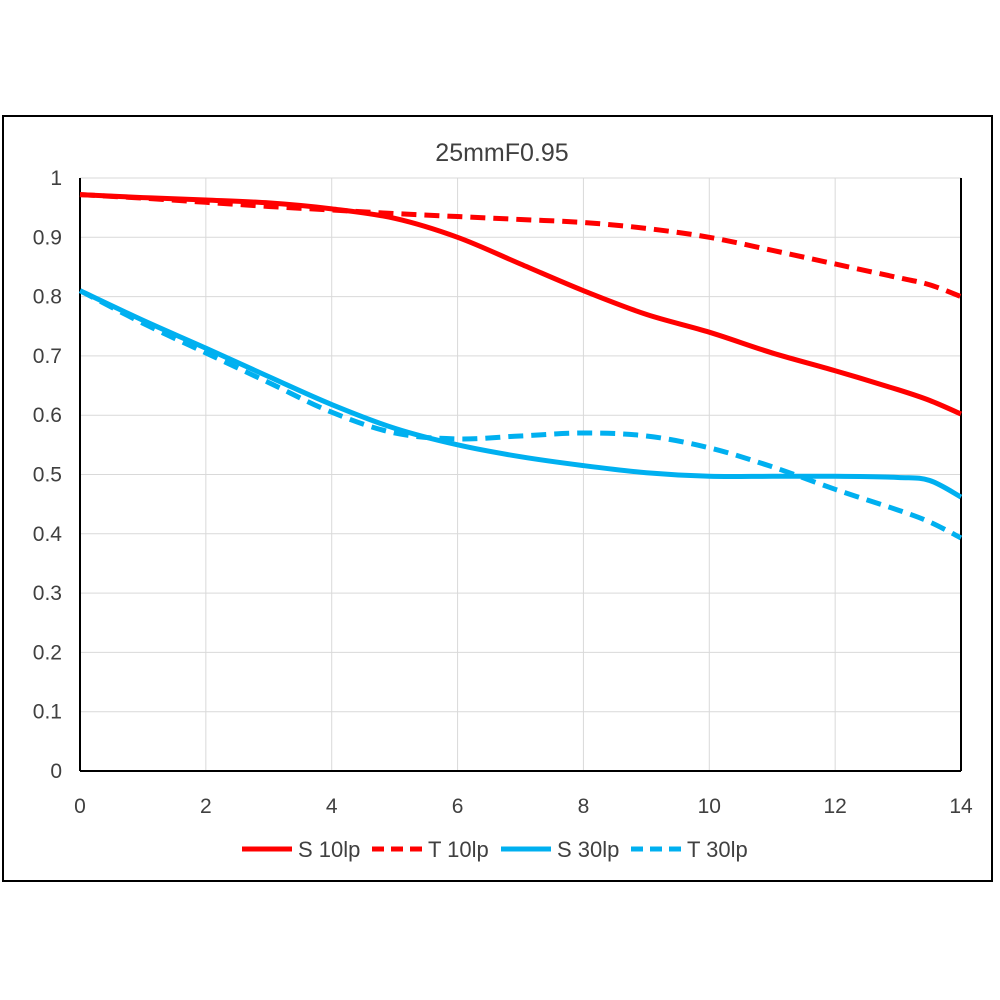  Describe the element at coordinates (709, 806) in the screenshot. I see `x-tick-label: 10` at that location.